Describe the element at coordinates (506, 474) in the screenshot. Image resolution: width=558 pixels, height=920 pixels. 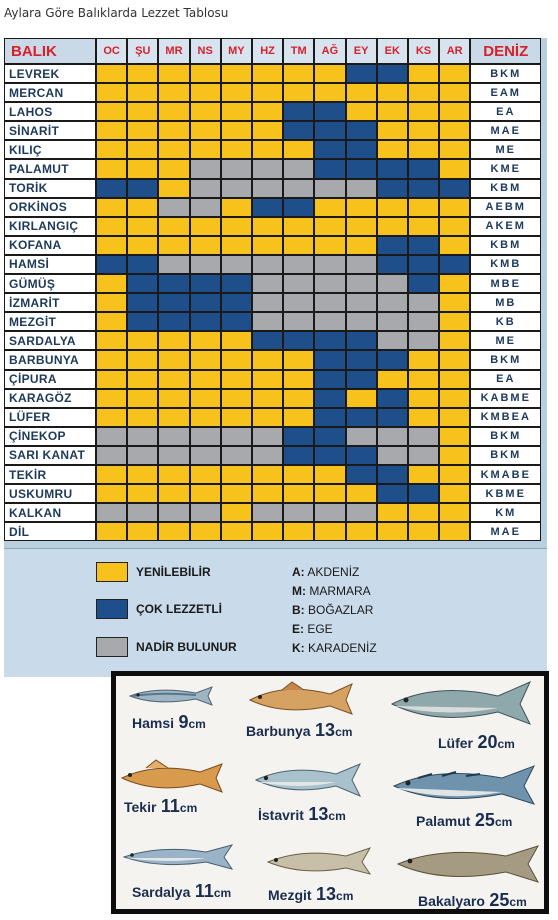
I see `sea-codes: KMABE` at that location.